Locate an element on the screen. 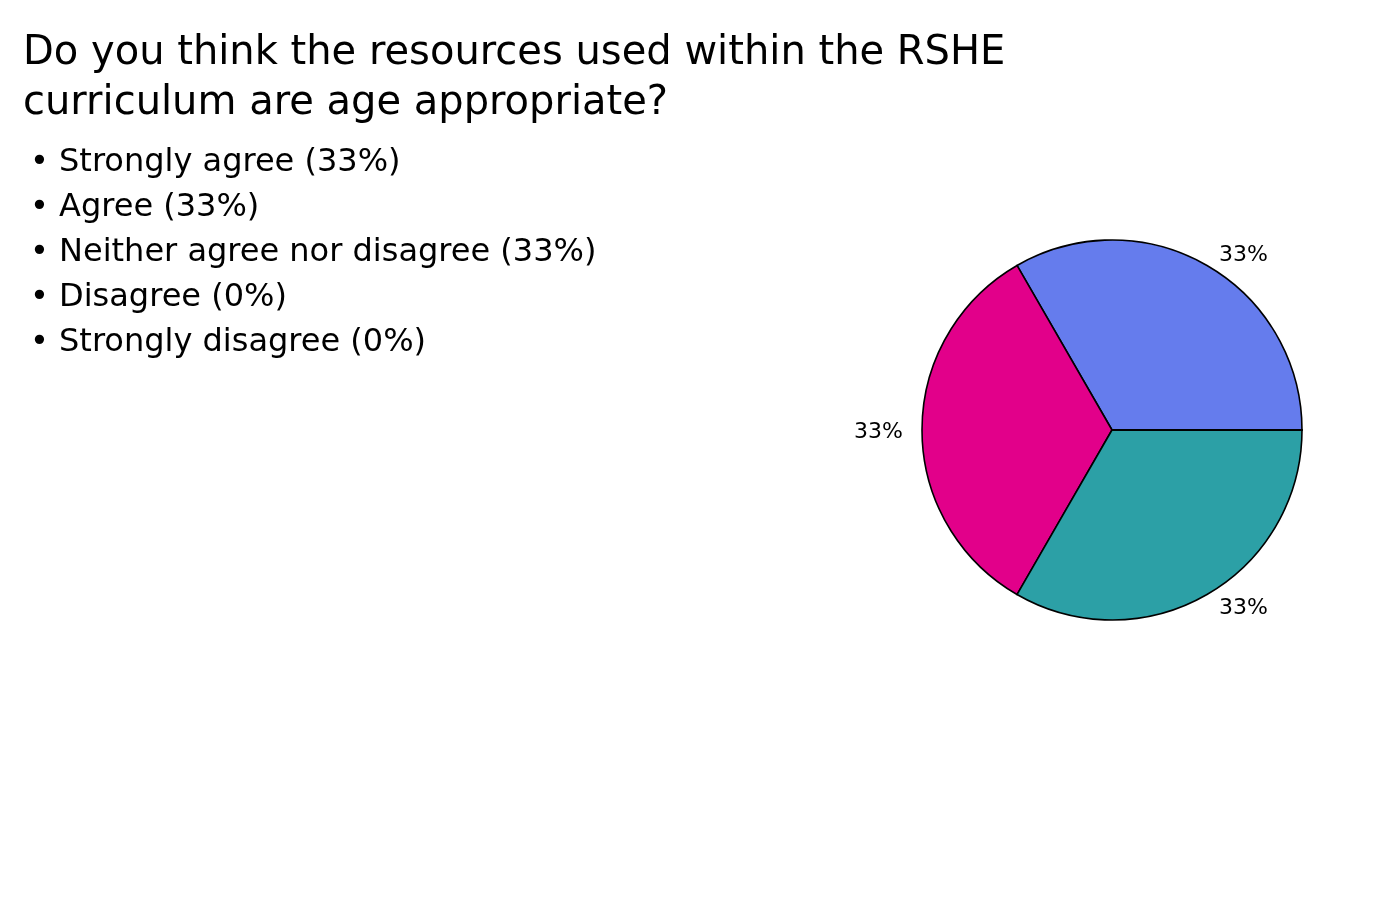 The image size is (1400, 900). text: Do you think the resources used within the RSHE curriculum are age appropriate? is located at coordinates (521, 75).